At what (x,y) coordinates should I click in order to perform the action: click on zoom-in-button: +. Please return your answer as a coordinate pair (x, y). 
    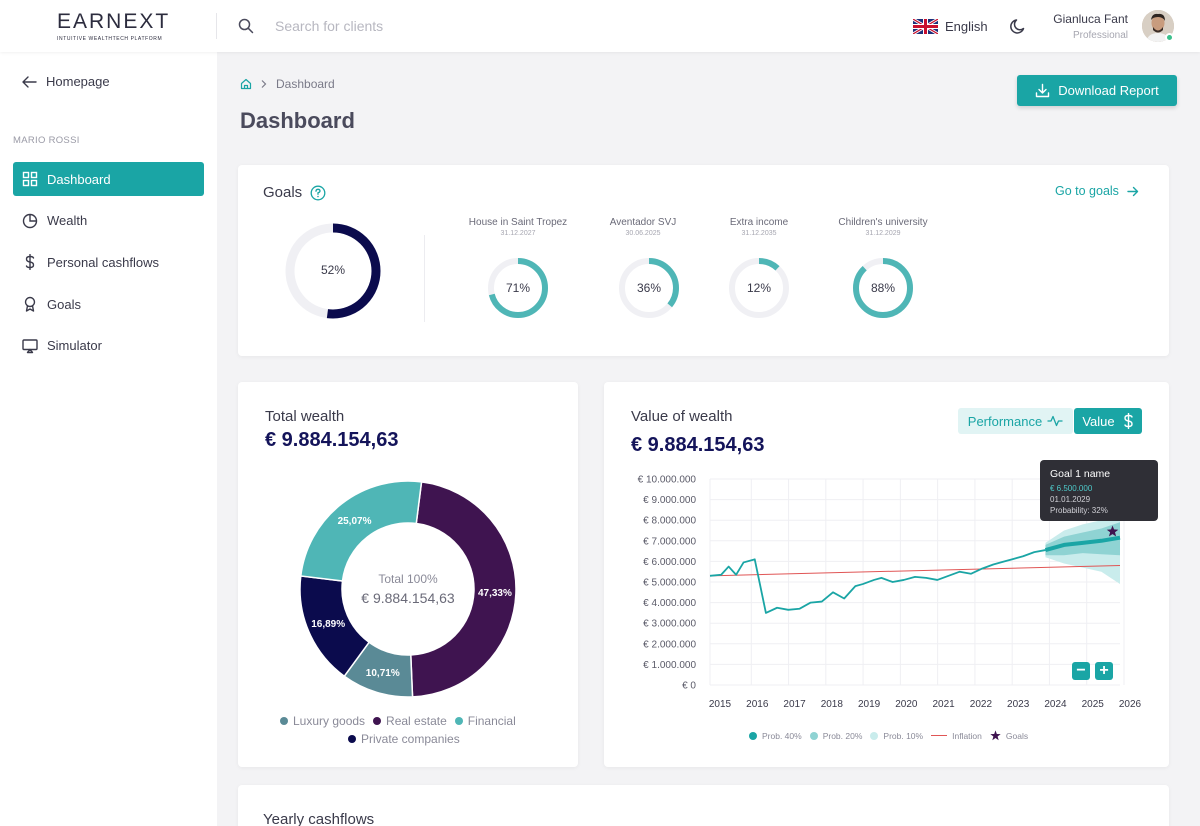
    Looking at the image, I should click on (1104, 671).